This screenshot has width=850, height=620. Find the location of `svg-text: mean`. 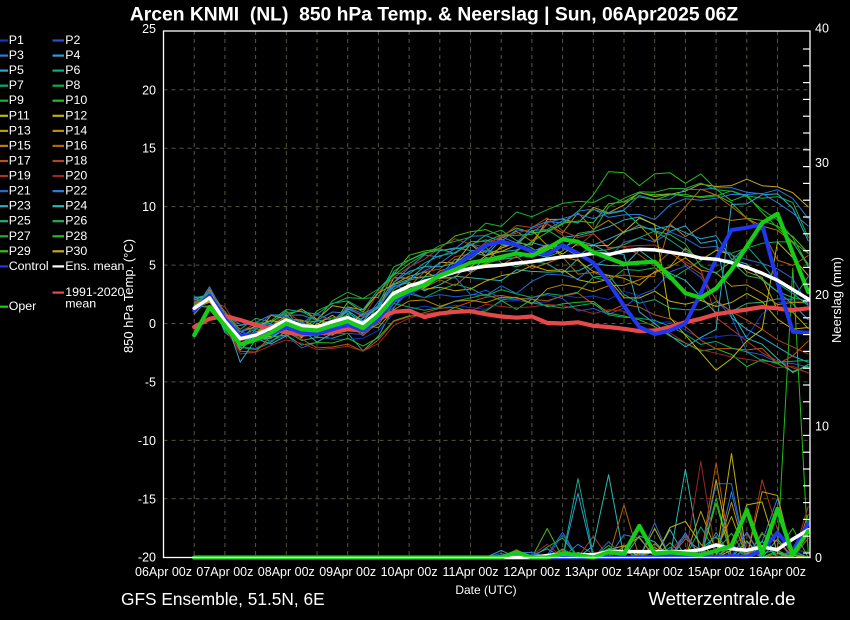

svg-text: mean is located at coordinates (80, 304).